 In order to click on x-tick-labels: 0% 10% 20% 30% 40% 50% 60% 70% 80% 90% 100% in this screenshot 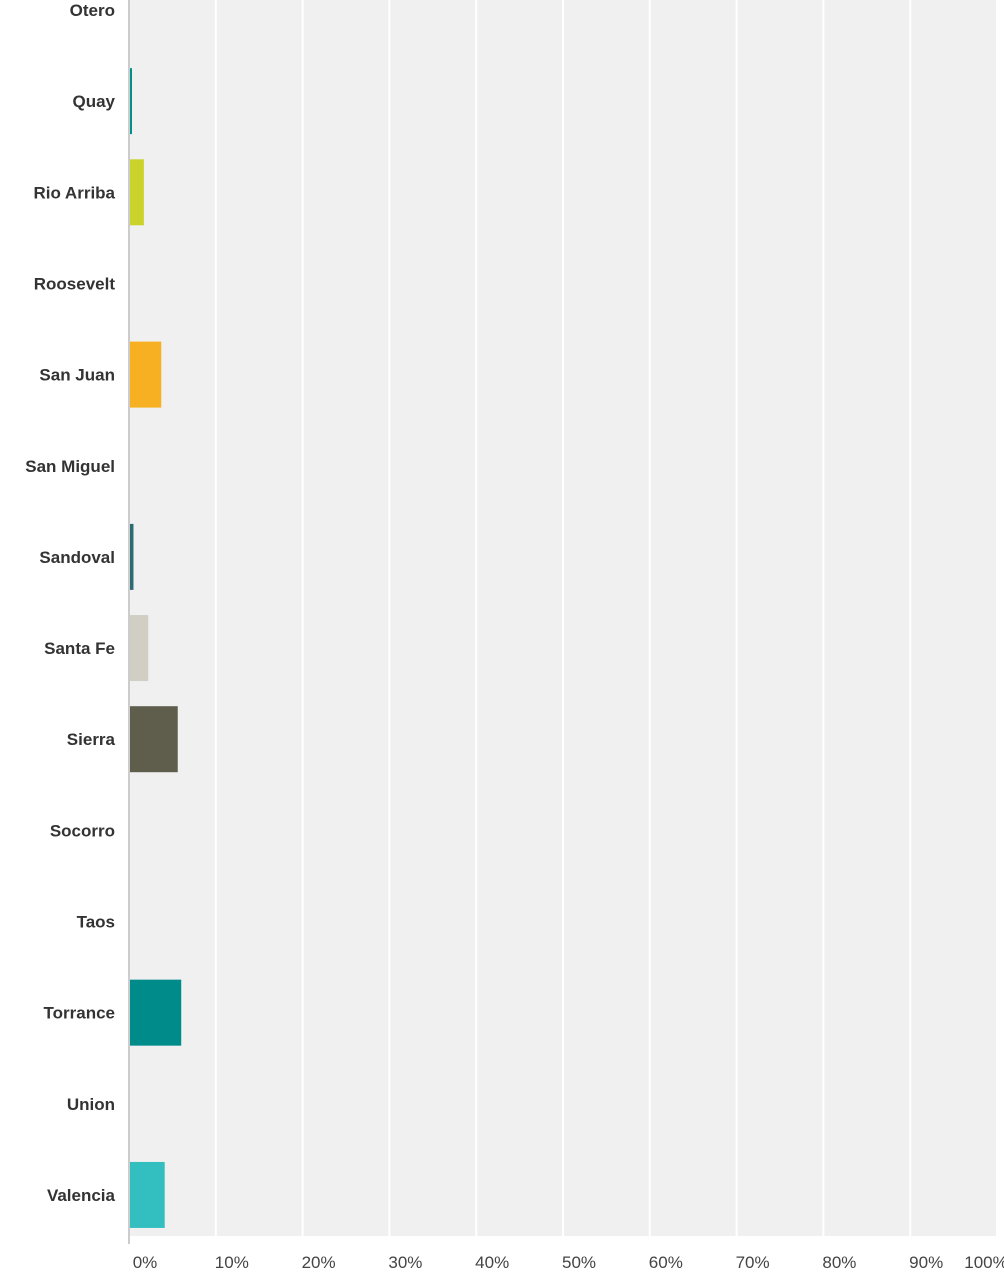, I will do `click(568, 1262)`.